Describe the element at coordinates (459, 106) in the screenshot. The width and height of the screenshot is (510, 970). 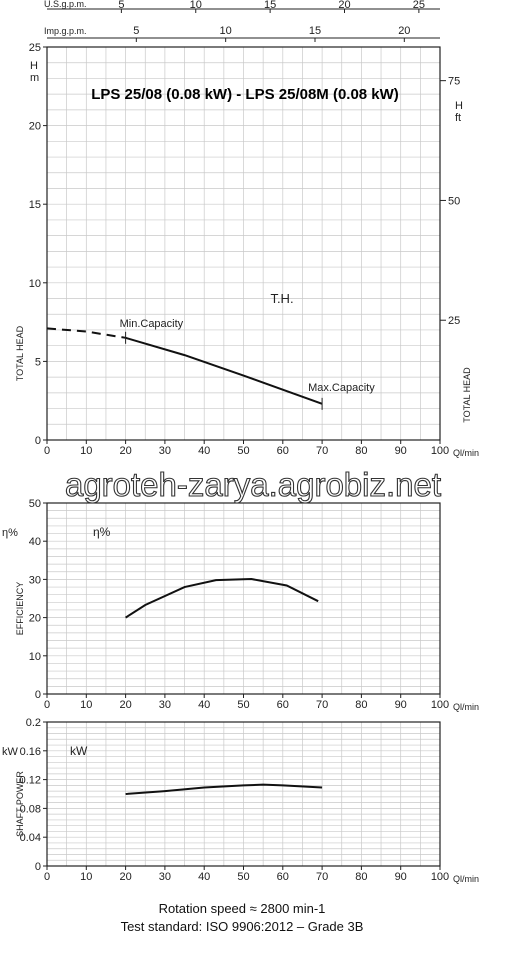
I see `y-right-unit-label: H` at that location.